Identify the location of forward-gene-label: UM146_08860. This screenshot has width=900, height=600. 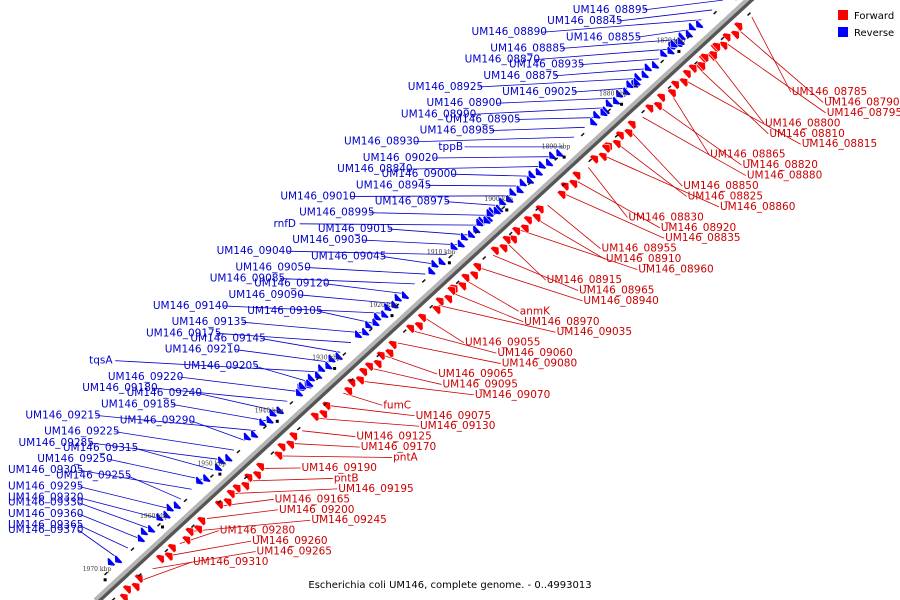
(757, 207).